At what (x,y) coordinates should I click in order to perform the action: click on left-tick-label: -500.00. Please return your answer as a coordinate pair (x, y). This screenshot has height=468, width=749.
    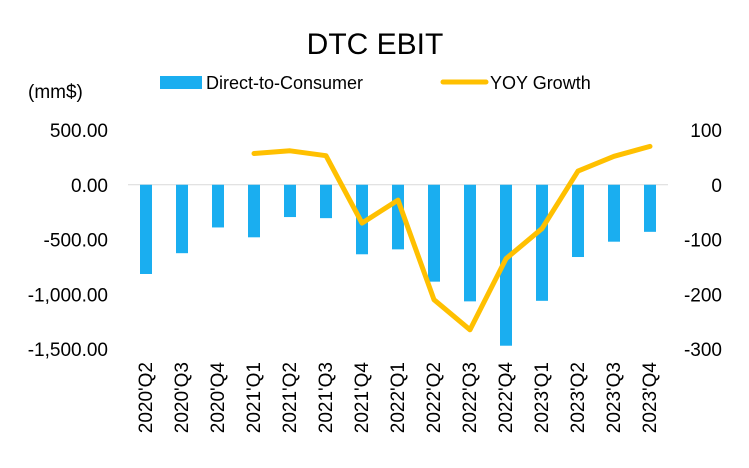
    Looking at the image, I should click on (76, 241).